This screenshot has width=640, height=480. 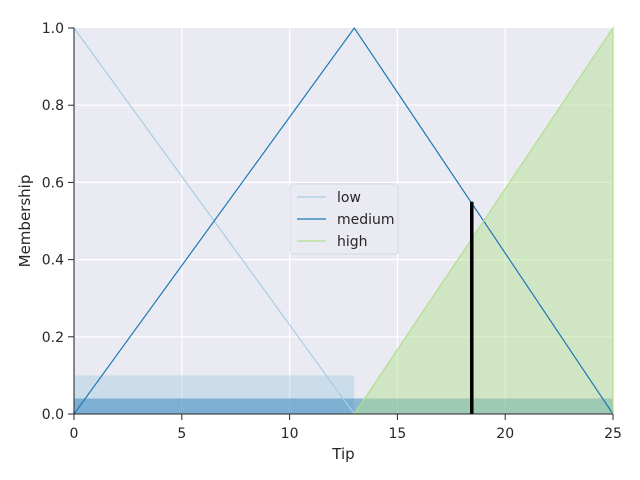 I want to click on activation-region-low, so click(x=214, y=394).